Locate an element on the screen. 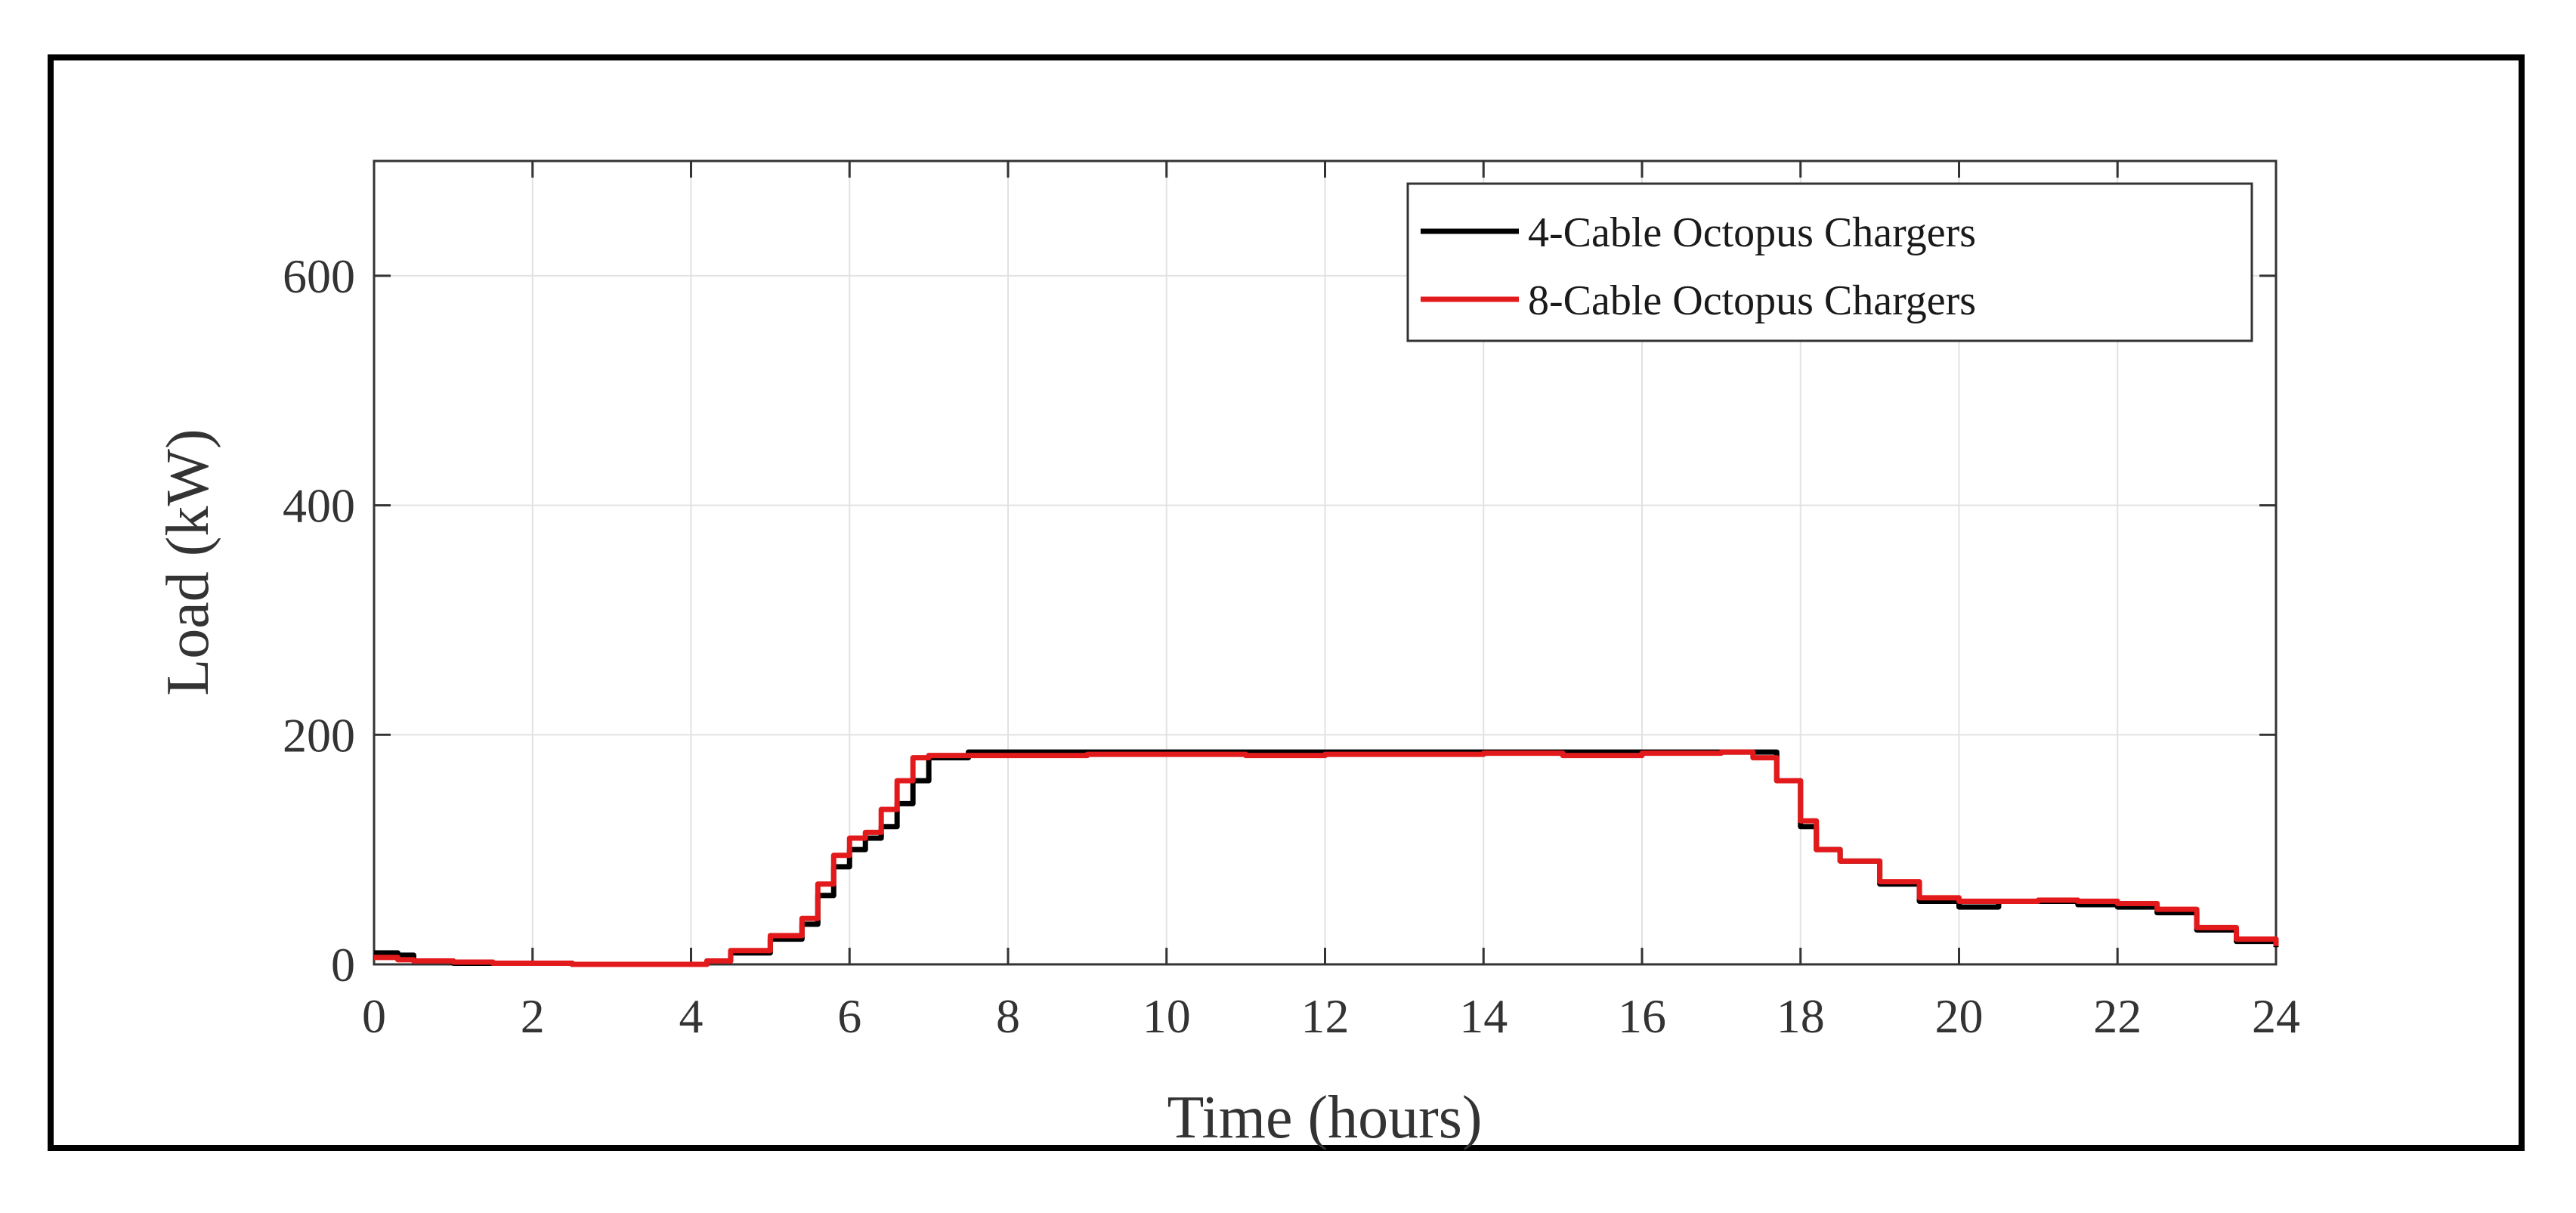  x-axis-title: Time (hours) is located at coordinates (1324, 1118).